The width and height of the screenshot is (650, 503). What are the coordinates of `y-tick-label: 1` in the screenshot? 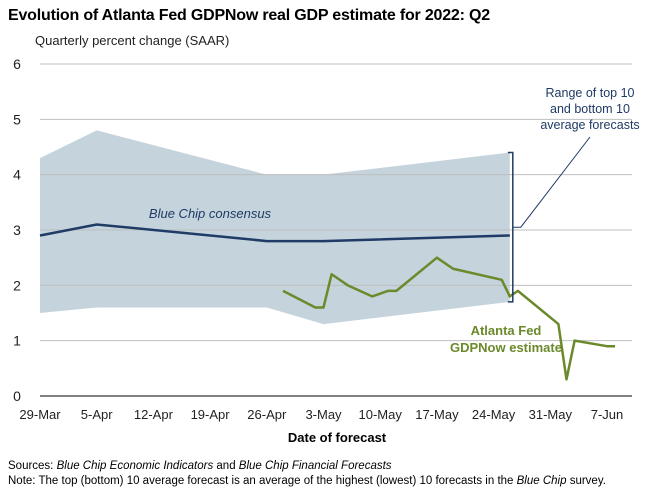 It's located at (17, 341).